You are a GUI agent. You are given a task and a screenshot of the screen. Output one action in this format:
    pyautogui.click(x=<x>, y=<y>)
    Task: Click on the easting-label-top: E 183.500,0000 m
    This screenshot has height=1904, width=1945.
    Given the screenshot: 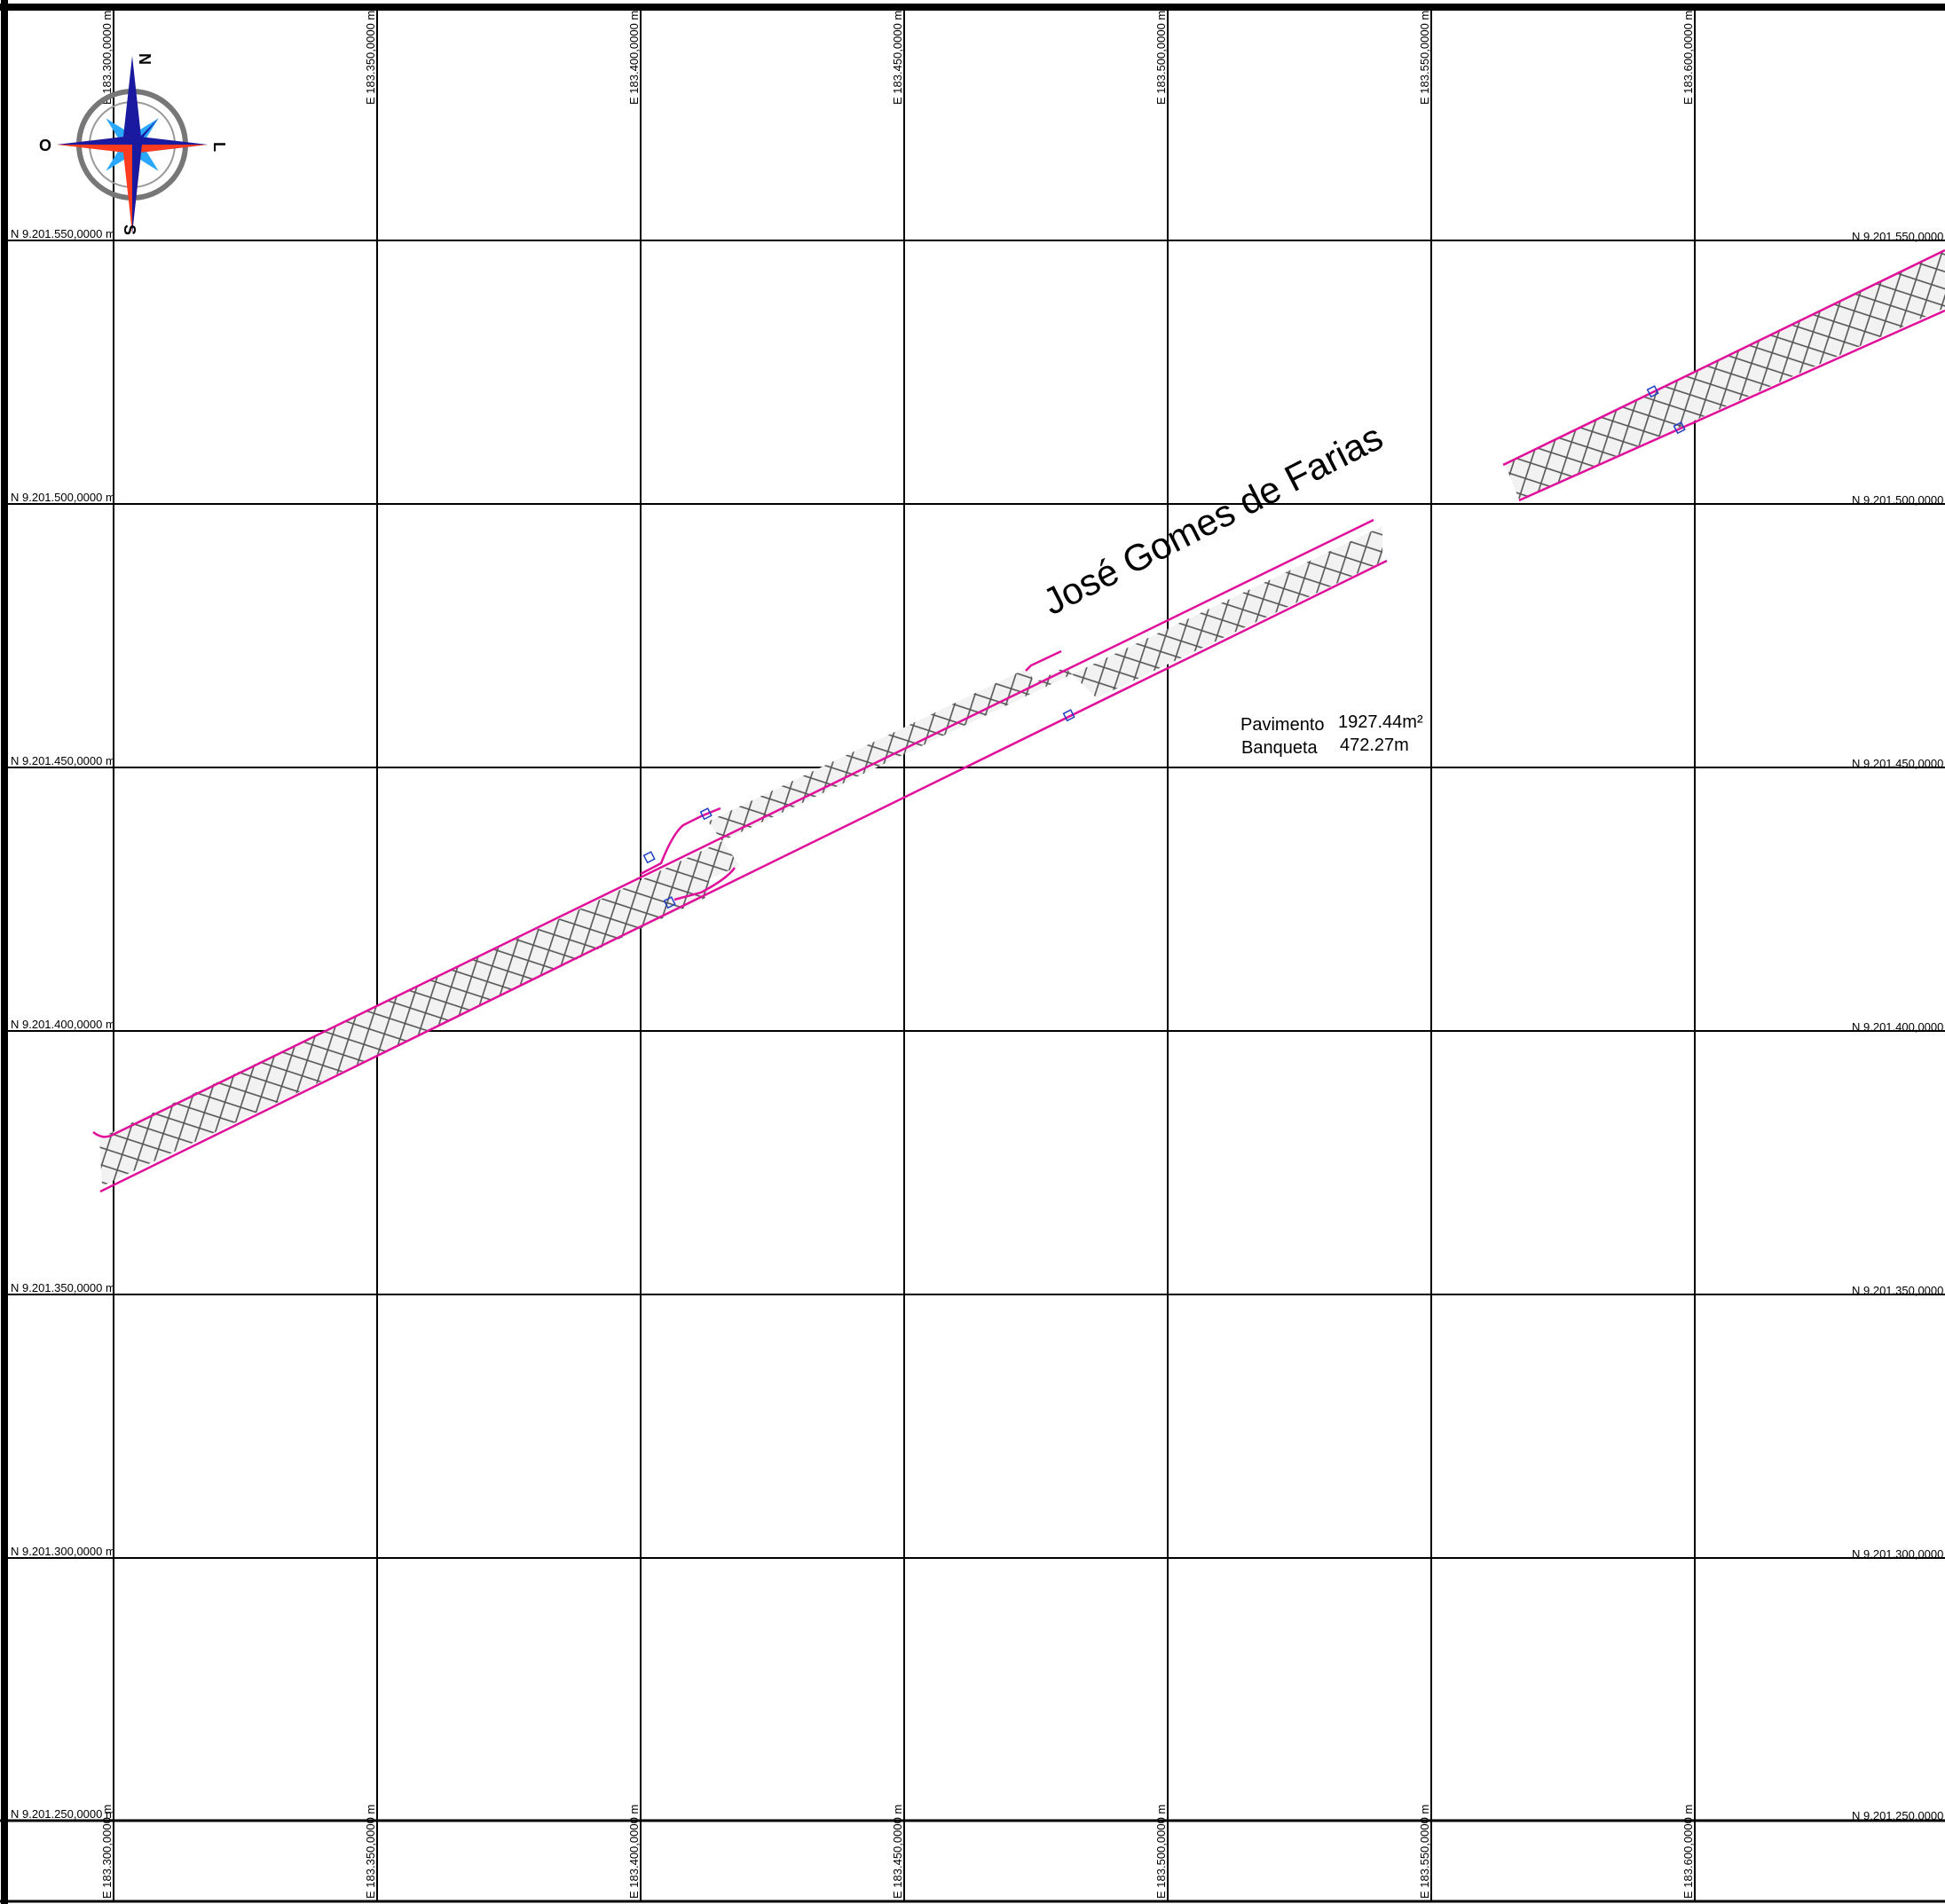 What is the action you would take?
    pyautogui.click(x=1161, y=58)
    